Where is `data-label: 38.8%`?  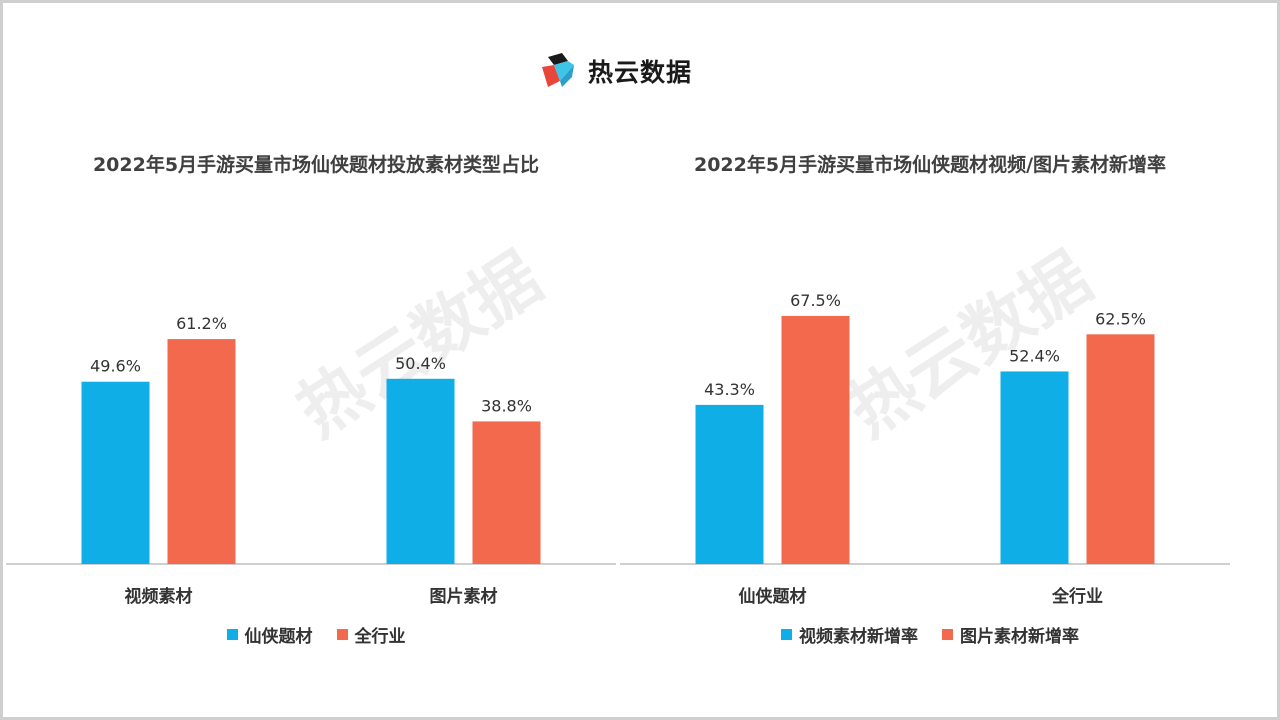 data-label: 38.8% is located at coordinates (506, 405).